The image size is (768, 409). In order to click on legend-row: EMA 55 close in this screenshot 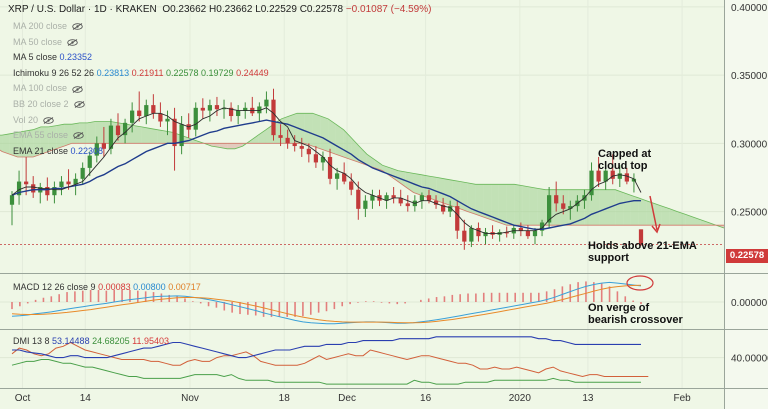, I will do `click(48, 135)`.